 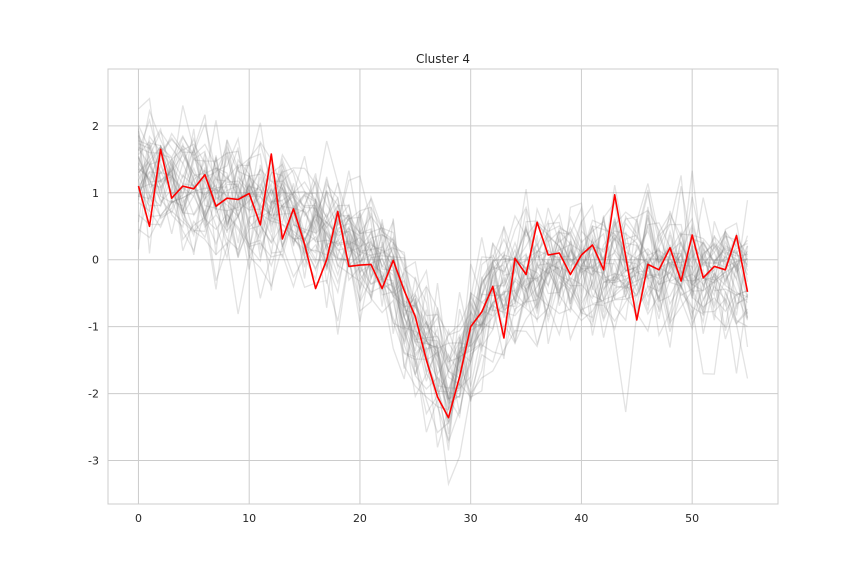 I want to click on y-tick-label: 0, so click(x=95, y=260).